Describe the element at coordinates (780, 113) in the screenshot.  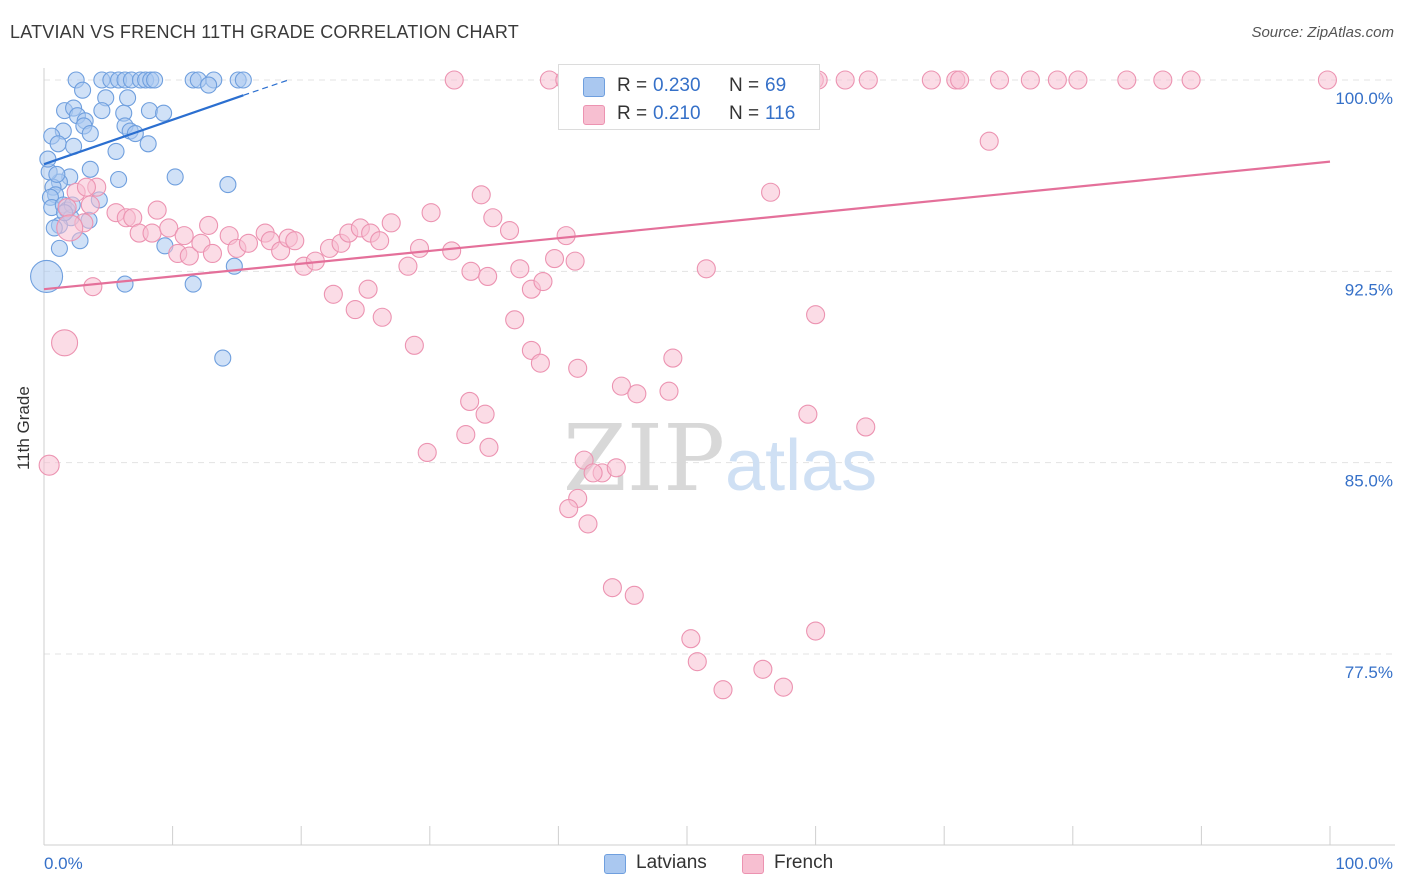
I see `n-value: 116` at that location.